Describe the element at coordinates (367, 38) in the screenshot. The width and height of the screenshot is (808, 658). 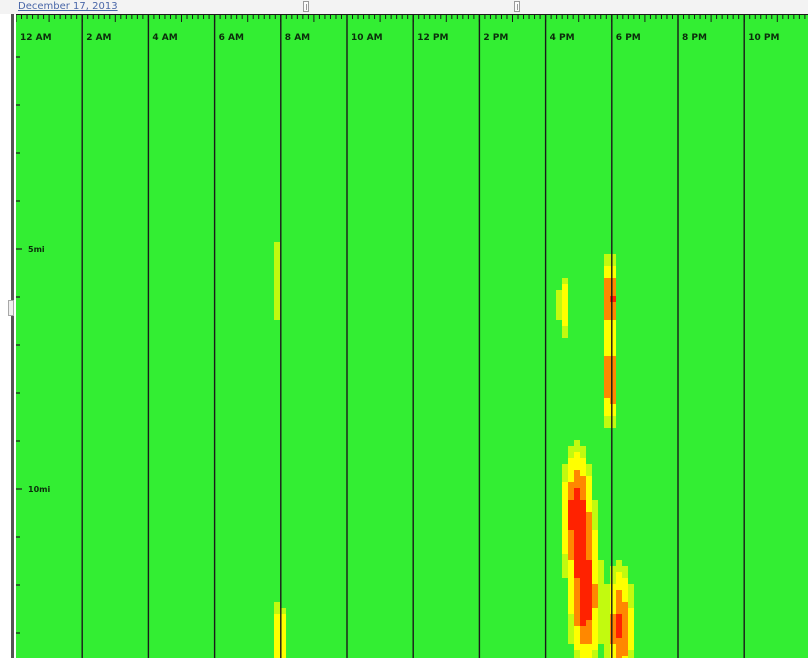
I see `x-tick-label: 10 AM` at that location.